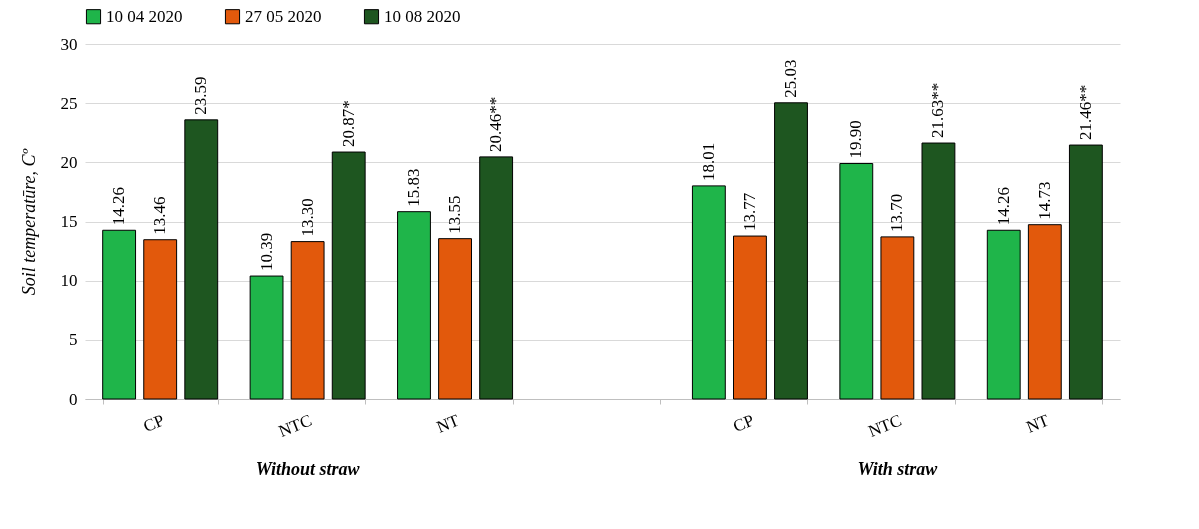 This screenshot has width=1199, height=529. I want to click on data-label: 21.46**, so click(1085, 112).